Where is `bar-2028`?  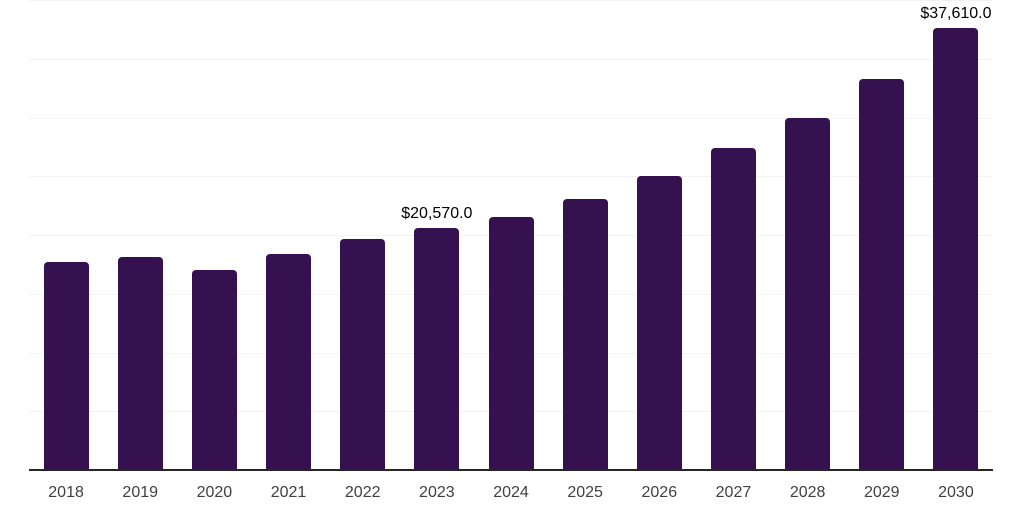
bar-2028 is located at coordinates (808, 293).